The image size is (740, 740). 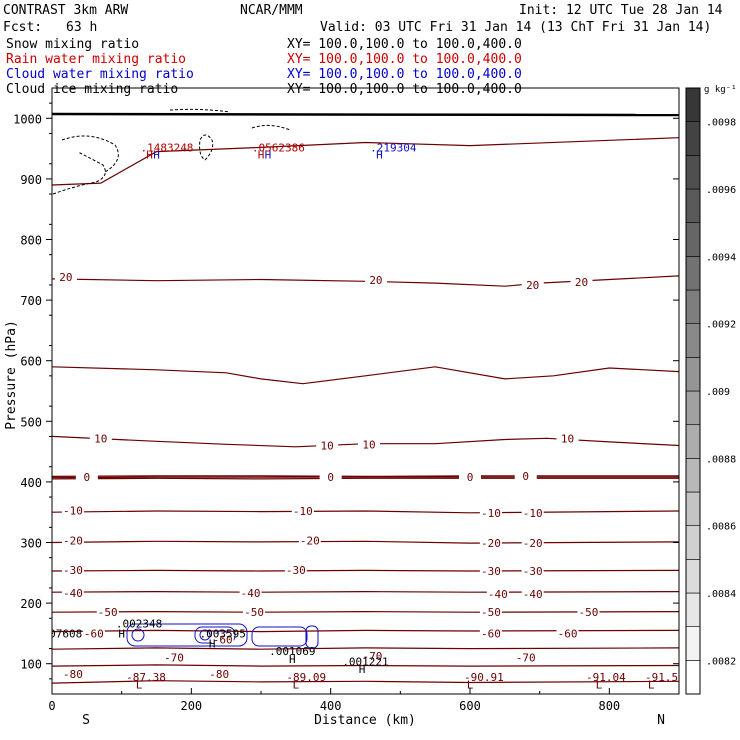 What do you see at coordinates (31, 422) in the screenshot?
I see `y-tick-label: 500` at bounding box center [31, 422].